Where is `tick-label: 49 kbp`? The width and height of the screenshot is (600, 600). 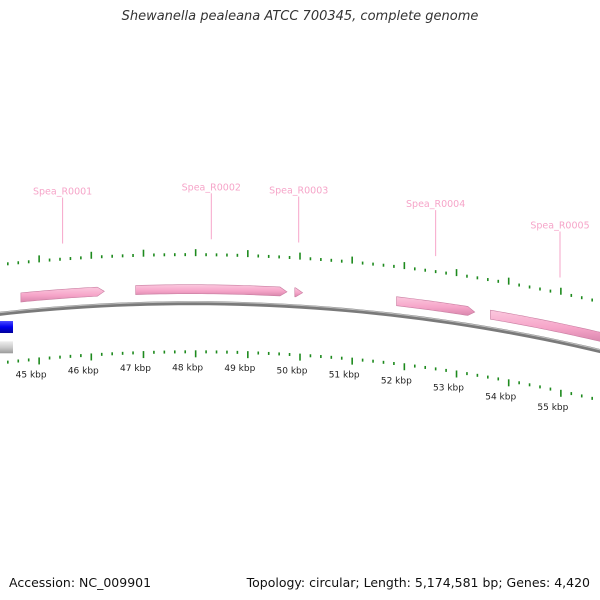
tick-label: 49 kbp is located at coordinates (239, 369).